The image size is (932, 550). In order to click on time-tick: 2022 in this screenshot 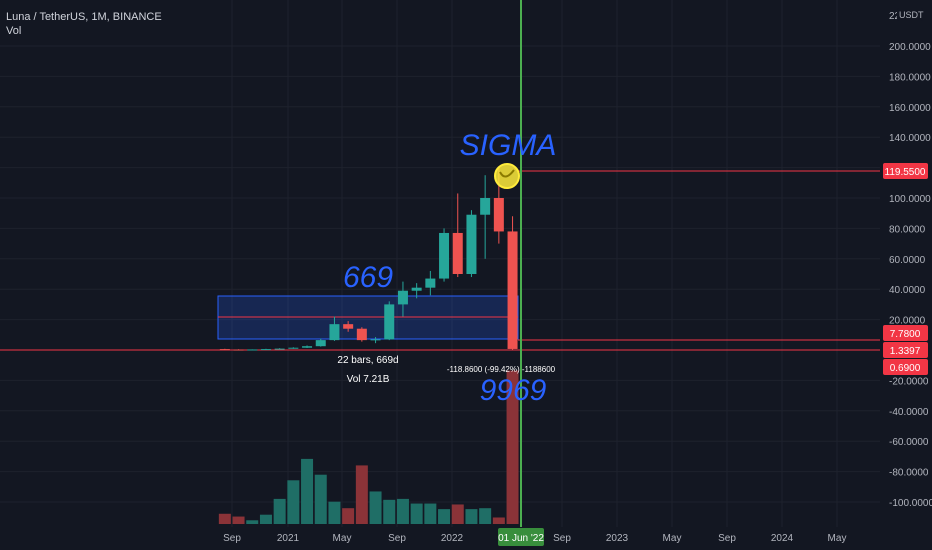, I will do `click(452, 538)`.